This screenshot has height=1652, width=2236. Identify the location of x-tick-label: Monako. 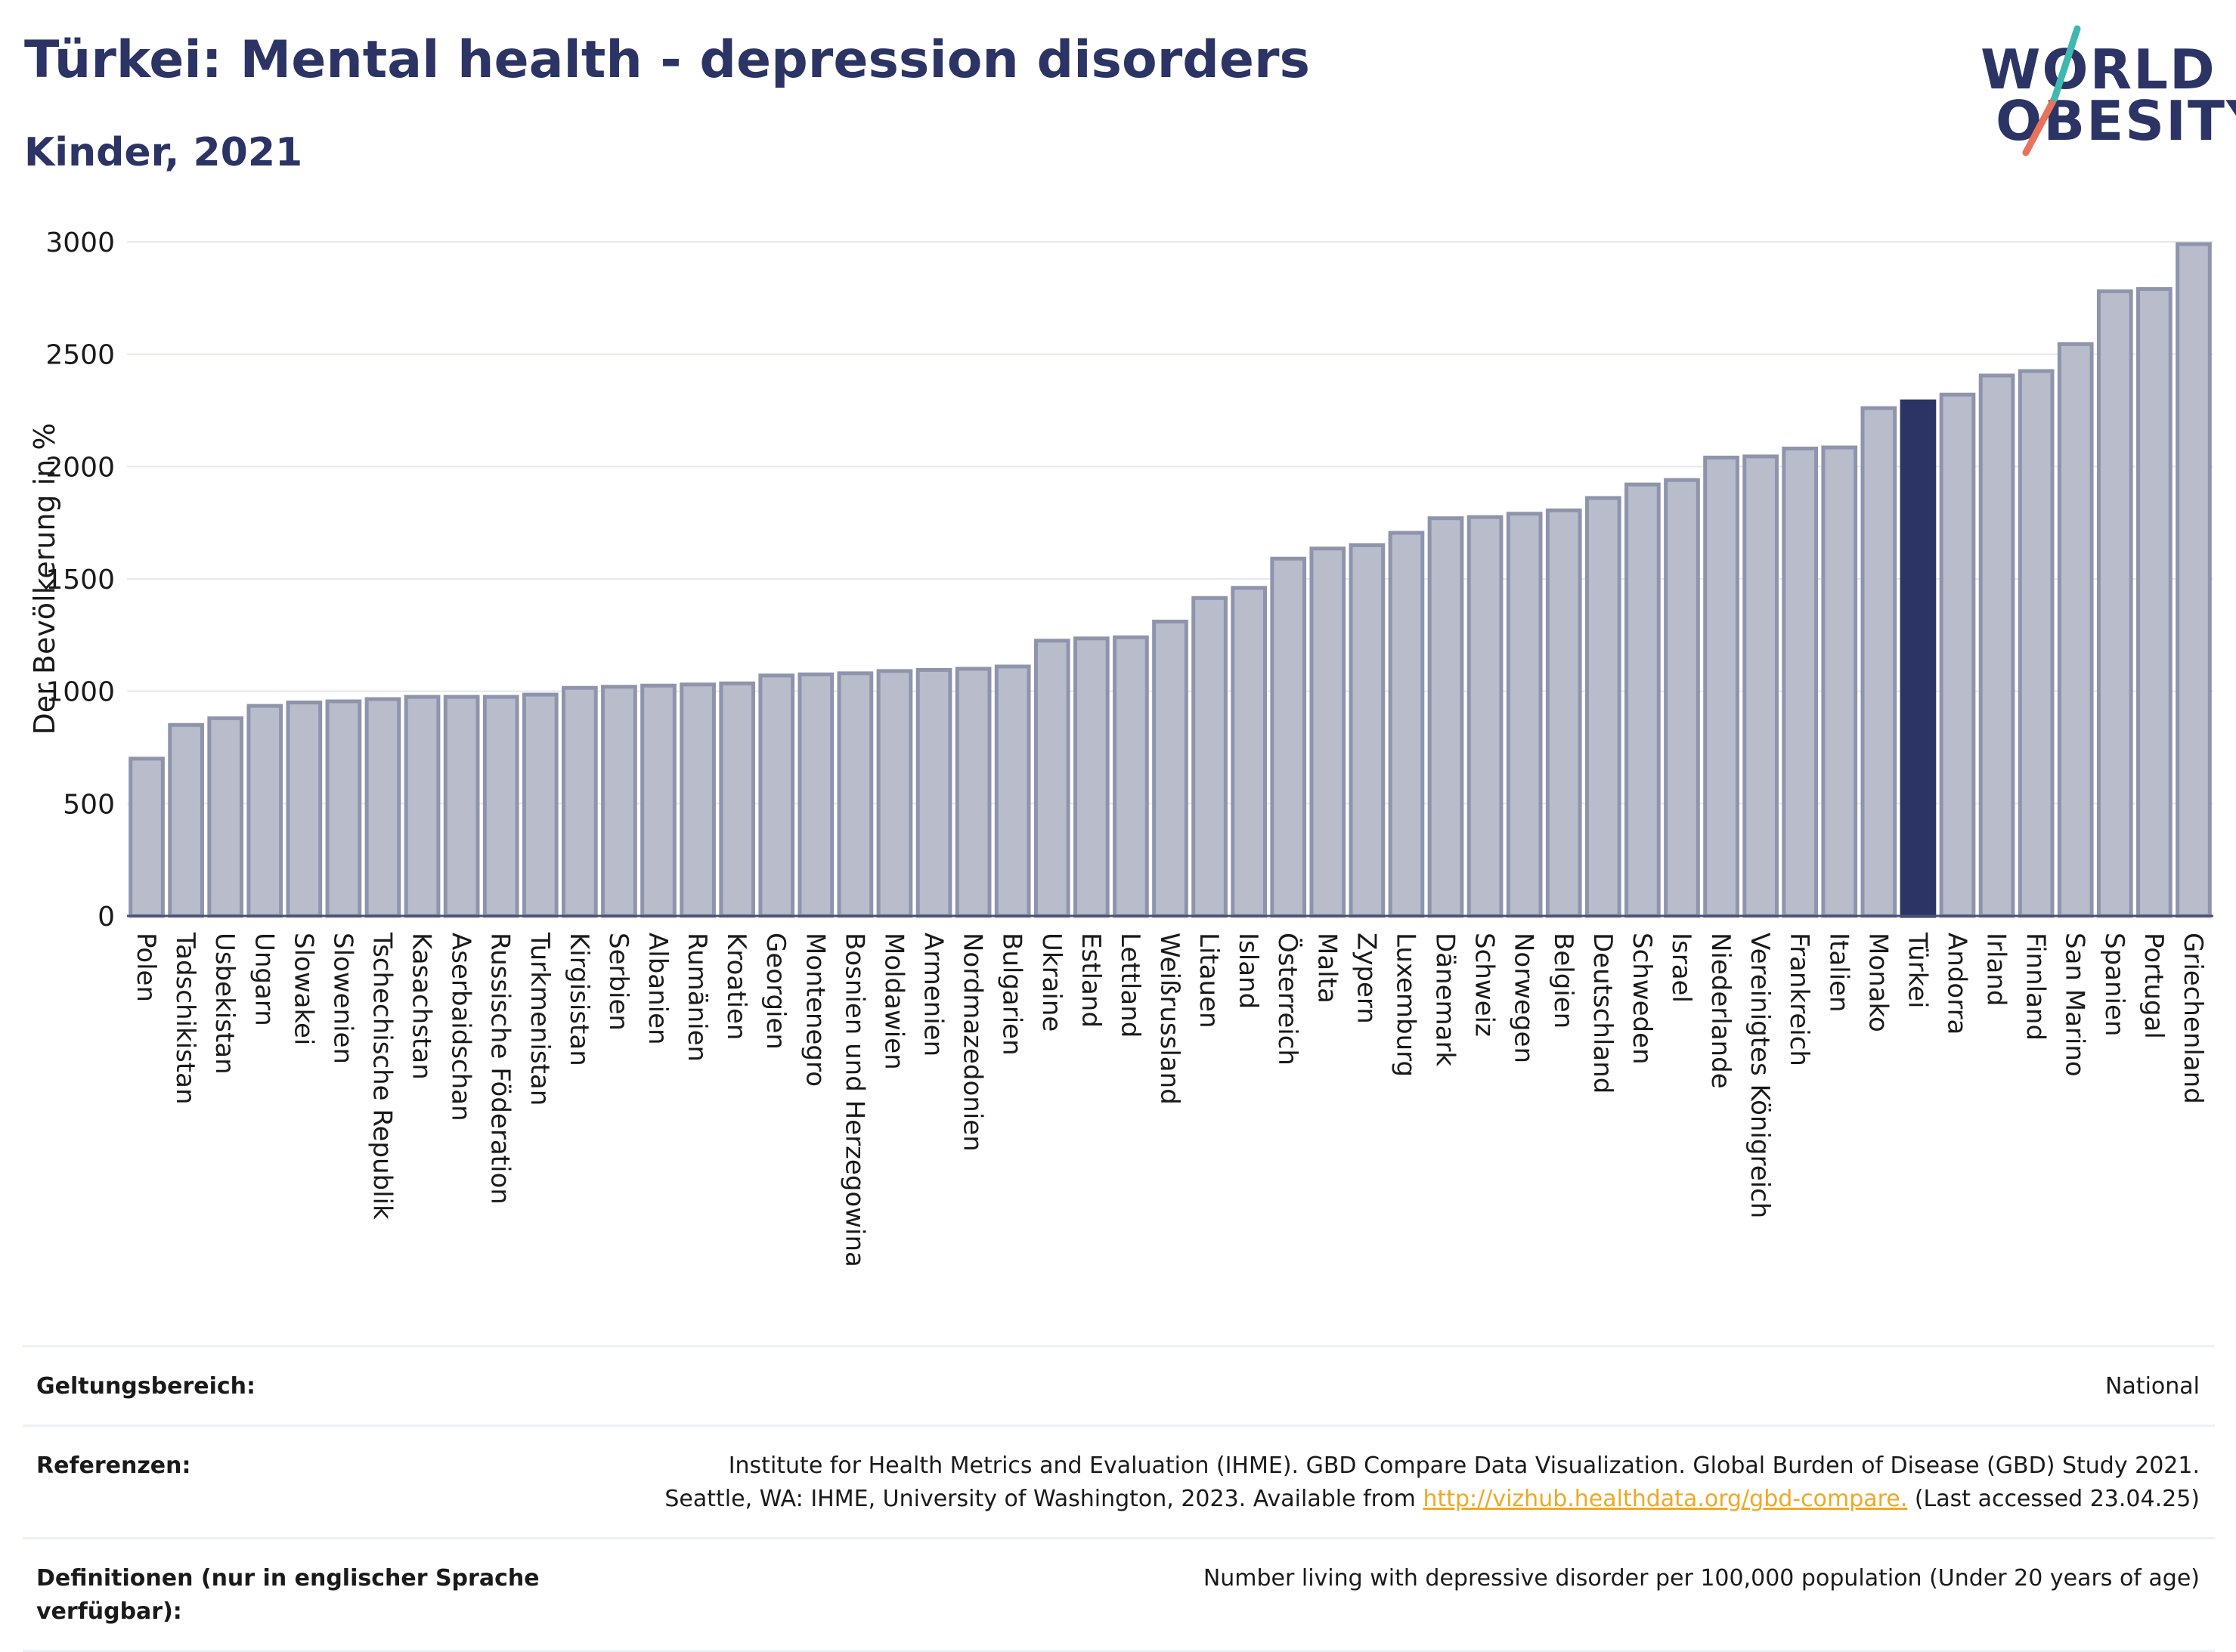
(1878, 982).